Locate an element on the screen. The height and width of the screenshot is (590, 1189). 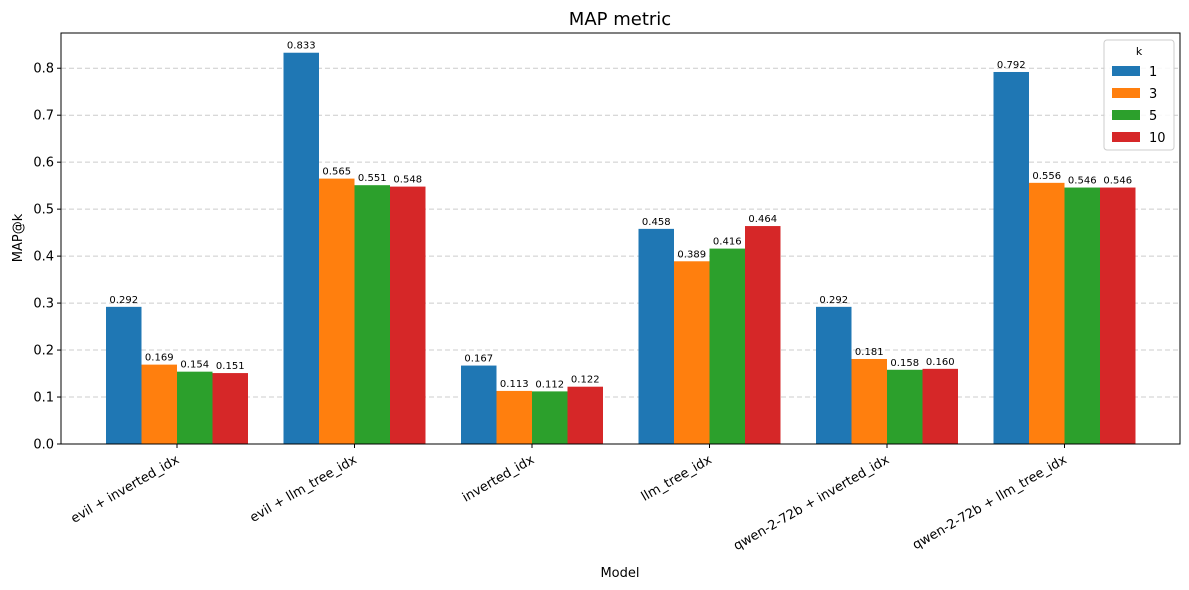
legend-label: 1 is located at coordinates (1153, 72).